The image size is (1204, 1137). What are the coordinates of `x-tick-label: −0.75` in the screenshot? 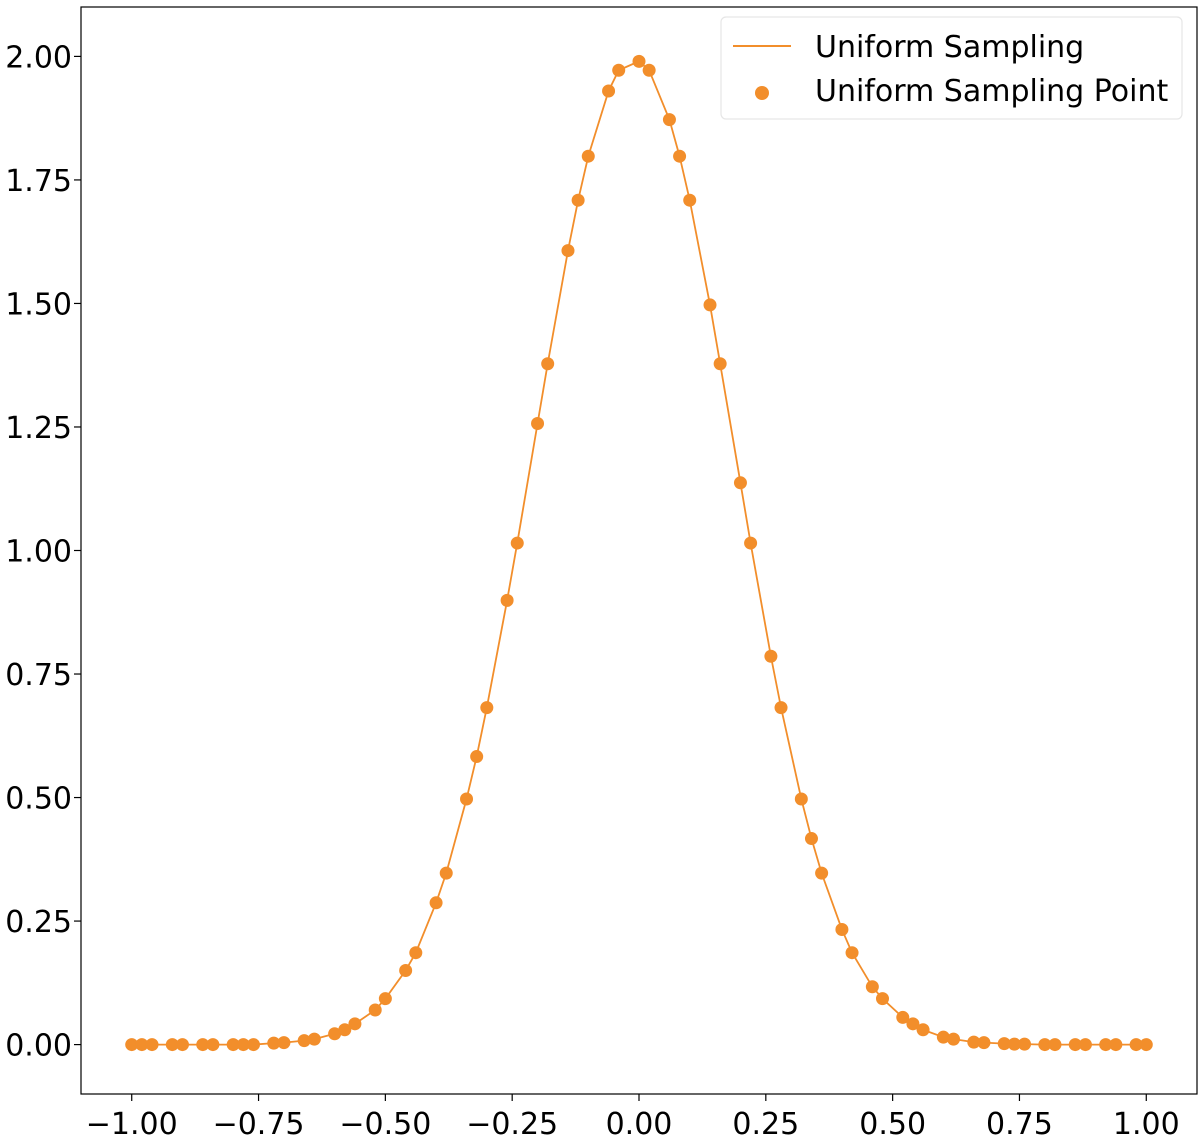 It's located at (259, 1122).